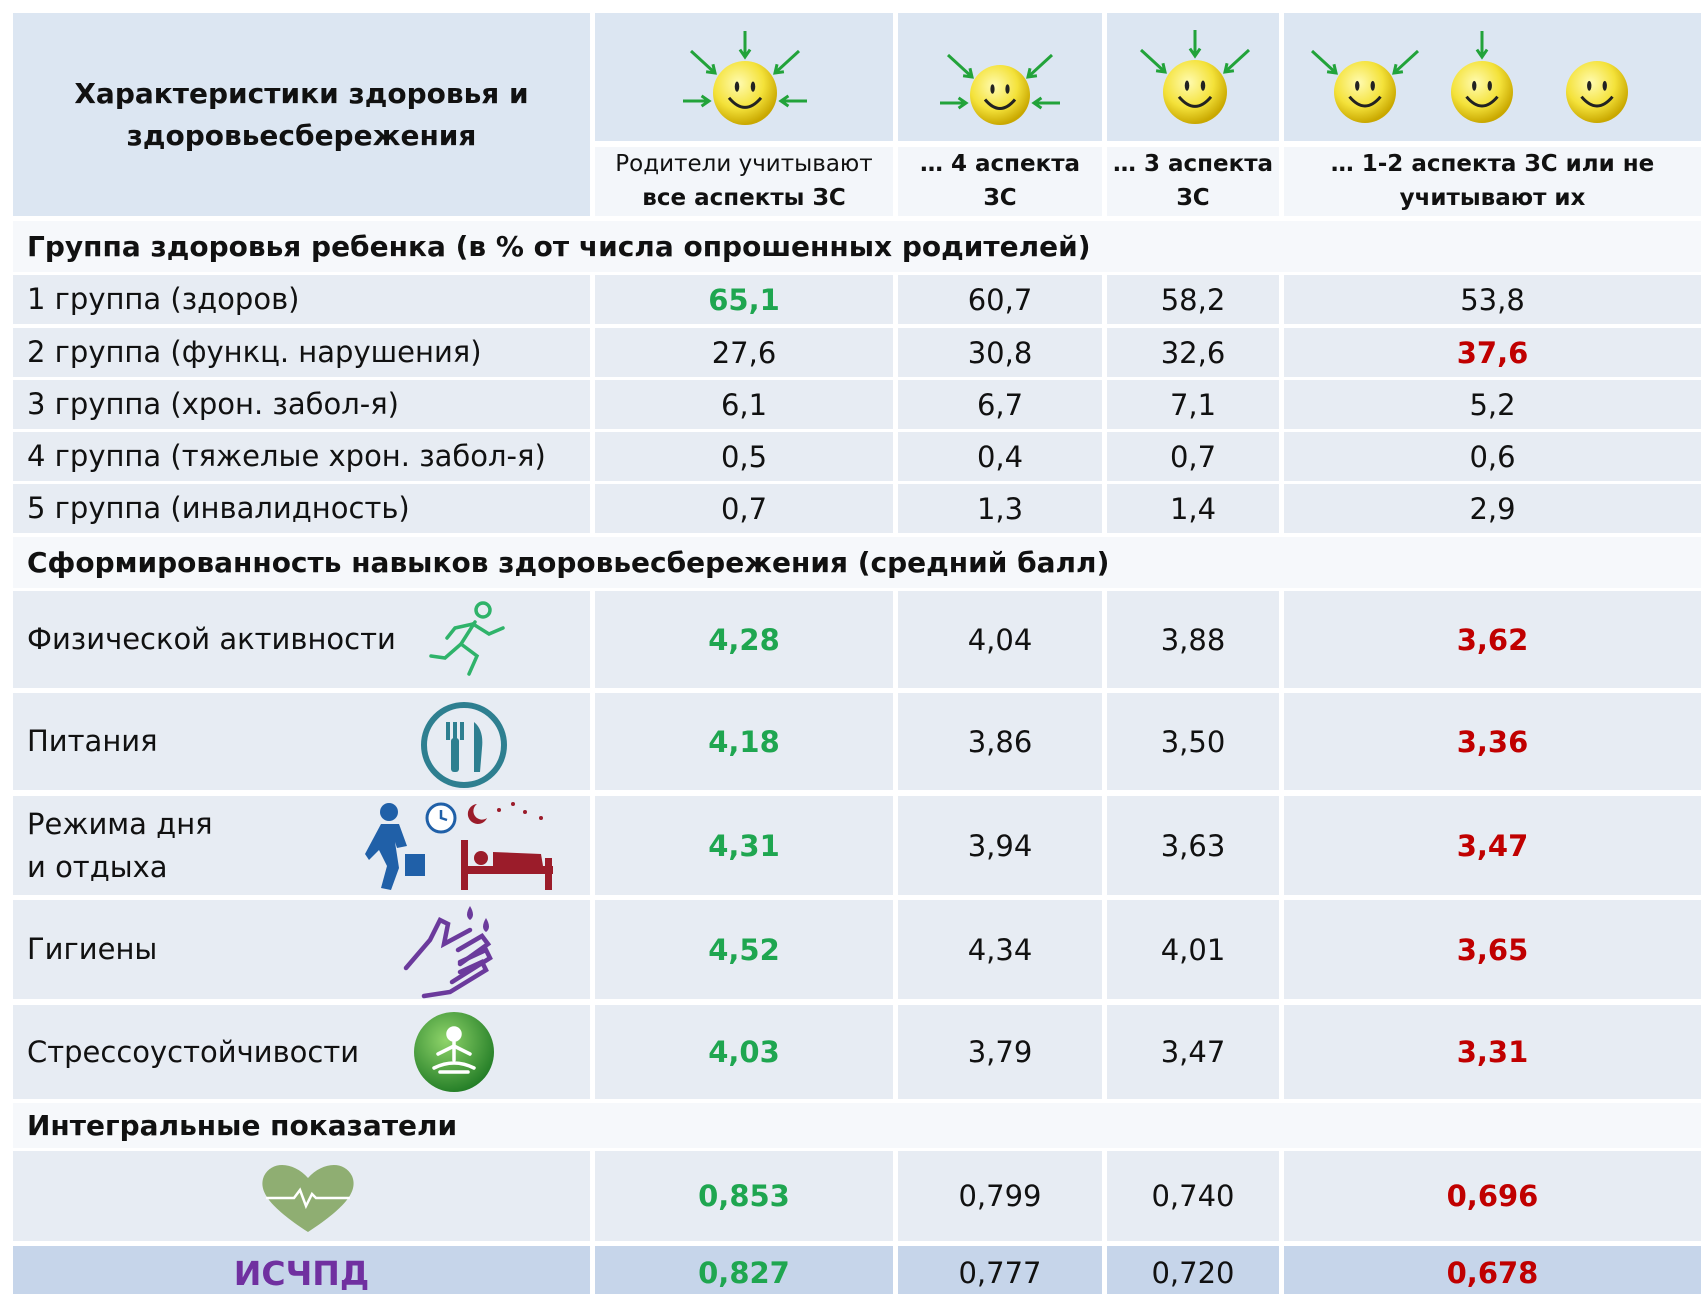 The width and height of the screenshot is (1707, 1294). I want to click on food-icon, so click(464, 745).